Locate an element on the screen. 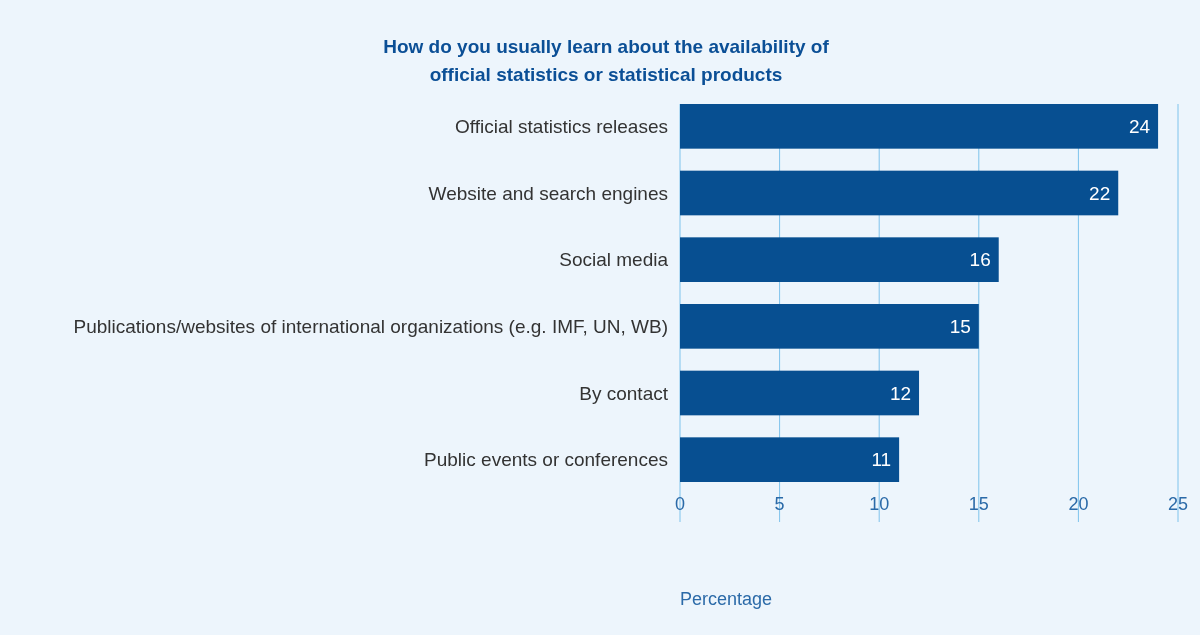 The height and width of the screenshot is (635, 1200). y-tick-label: Publications/websites of international organizations (e.g. IMF, UN, WB) is located at coordinates (370, 326).